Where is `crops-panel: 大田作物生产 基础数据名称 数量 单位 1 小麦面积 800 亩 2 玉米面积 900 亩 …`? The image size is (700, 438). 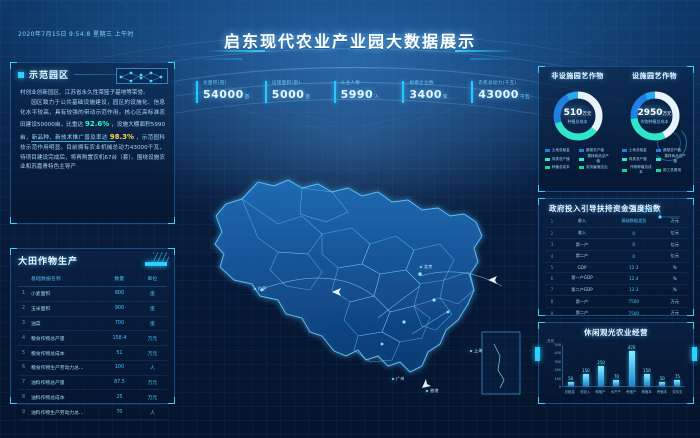 crops-panel: 大田作物生产 基础数据名称 数量 单位 1 小麦面积 800 亩 2 玉米面积 900 亩 … is located at coordinates (92, 334).